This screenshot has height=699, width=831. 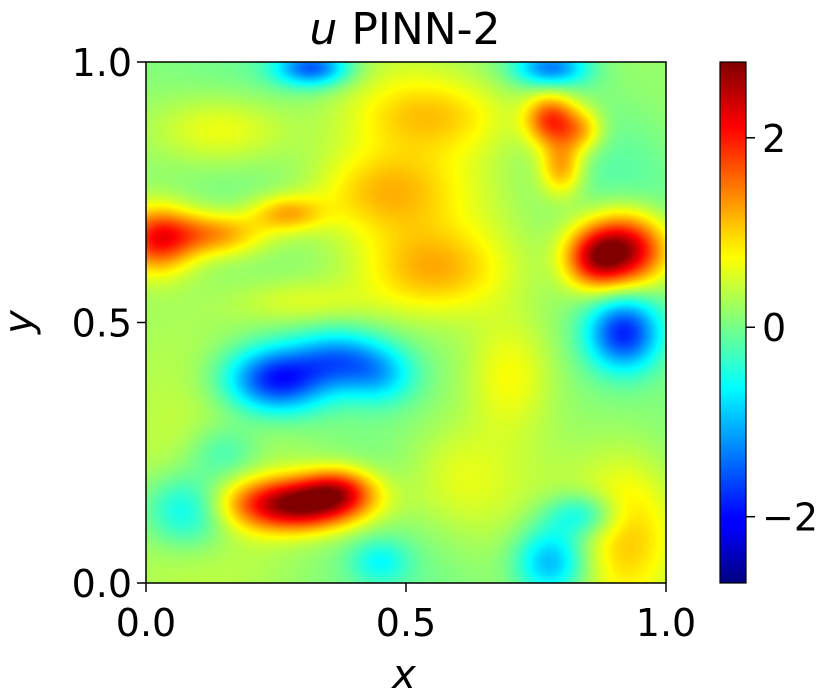 What do you see at coordinates (774, 139) in the screenshot?
I see `colorbar-tick-label: 2` at bounding box center [774, 139].